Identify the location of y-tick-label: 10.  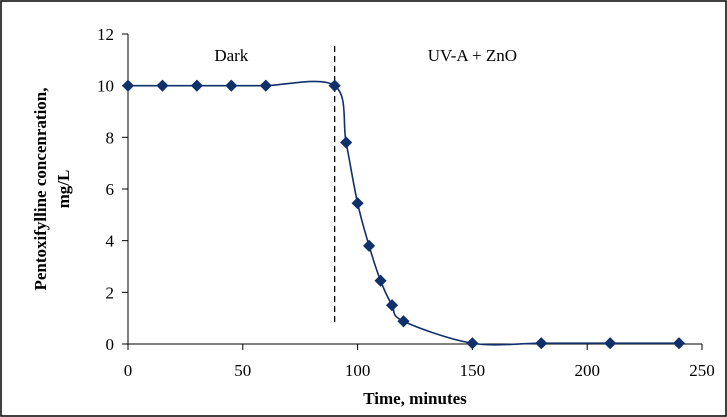
(105, 86).